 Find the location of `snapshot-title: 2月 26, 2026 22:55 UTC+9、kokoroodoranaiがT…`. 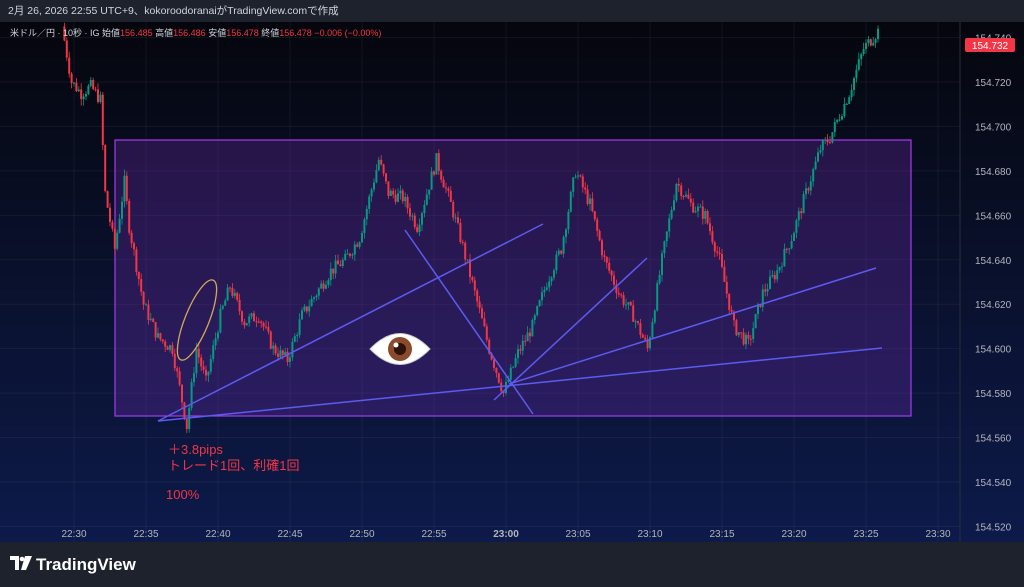

snapshot-title: 2月 26, 2026 22:55 UTC+9、kokoroodoranaiがT… is located at coordinates (173, 11).